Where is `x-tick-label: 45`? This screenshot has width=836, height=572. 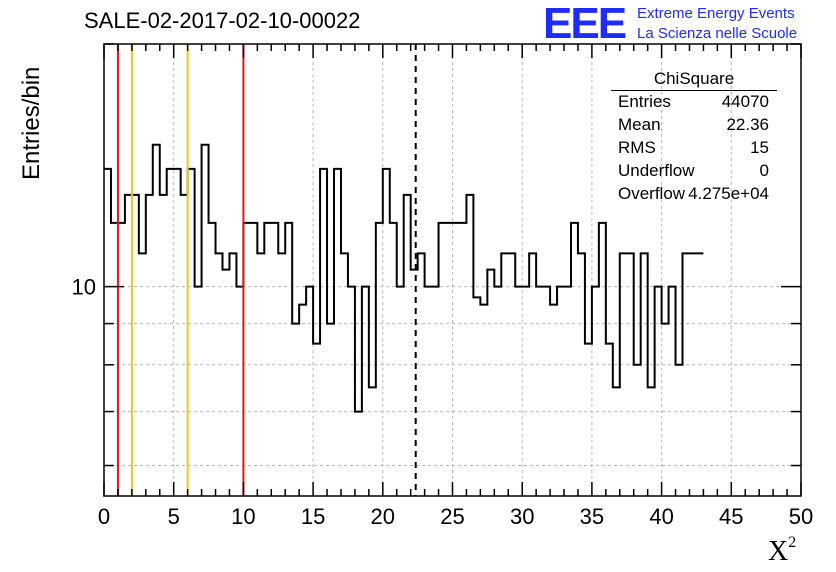
x-tick-label: 45 is located at coordinates (731, 516).